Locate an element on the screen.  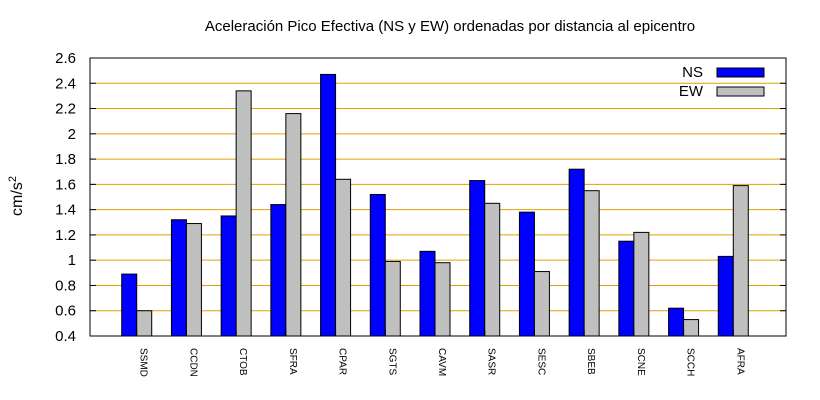
legend-swatch-ew is located at coordinates (740, 91).